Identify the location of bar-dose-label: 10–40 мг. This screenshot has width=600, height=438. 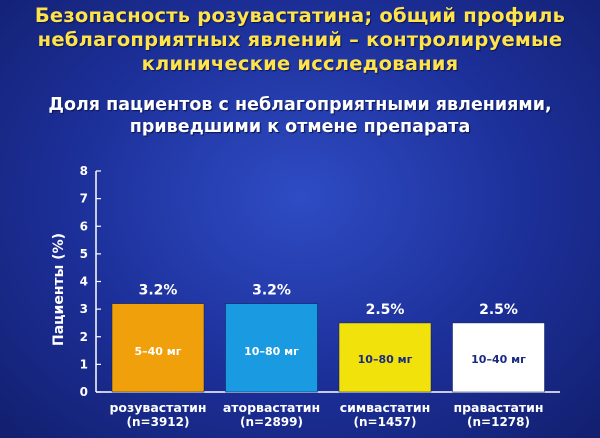
(498, 359).